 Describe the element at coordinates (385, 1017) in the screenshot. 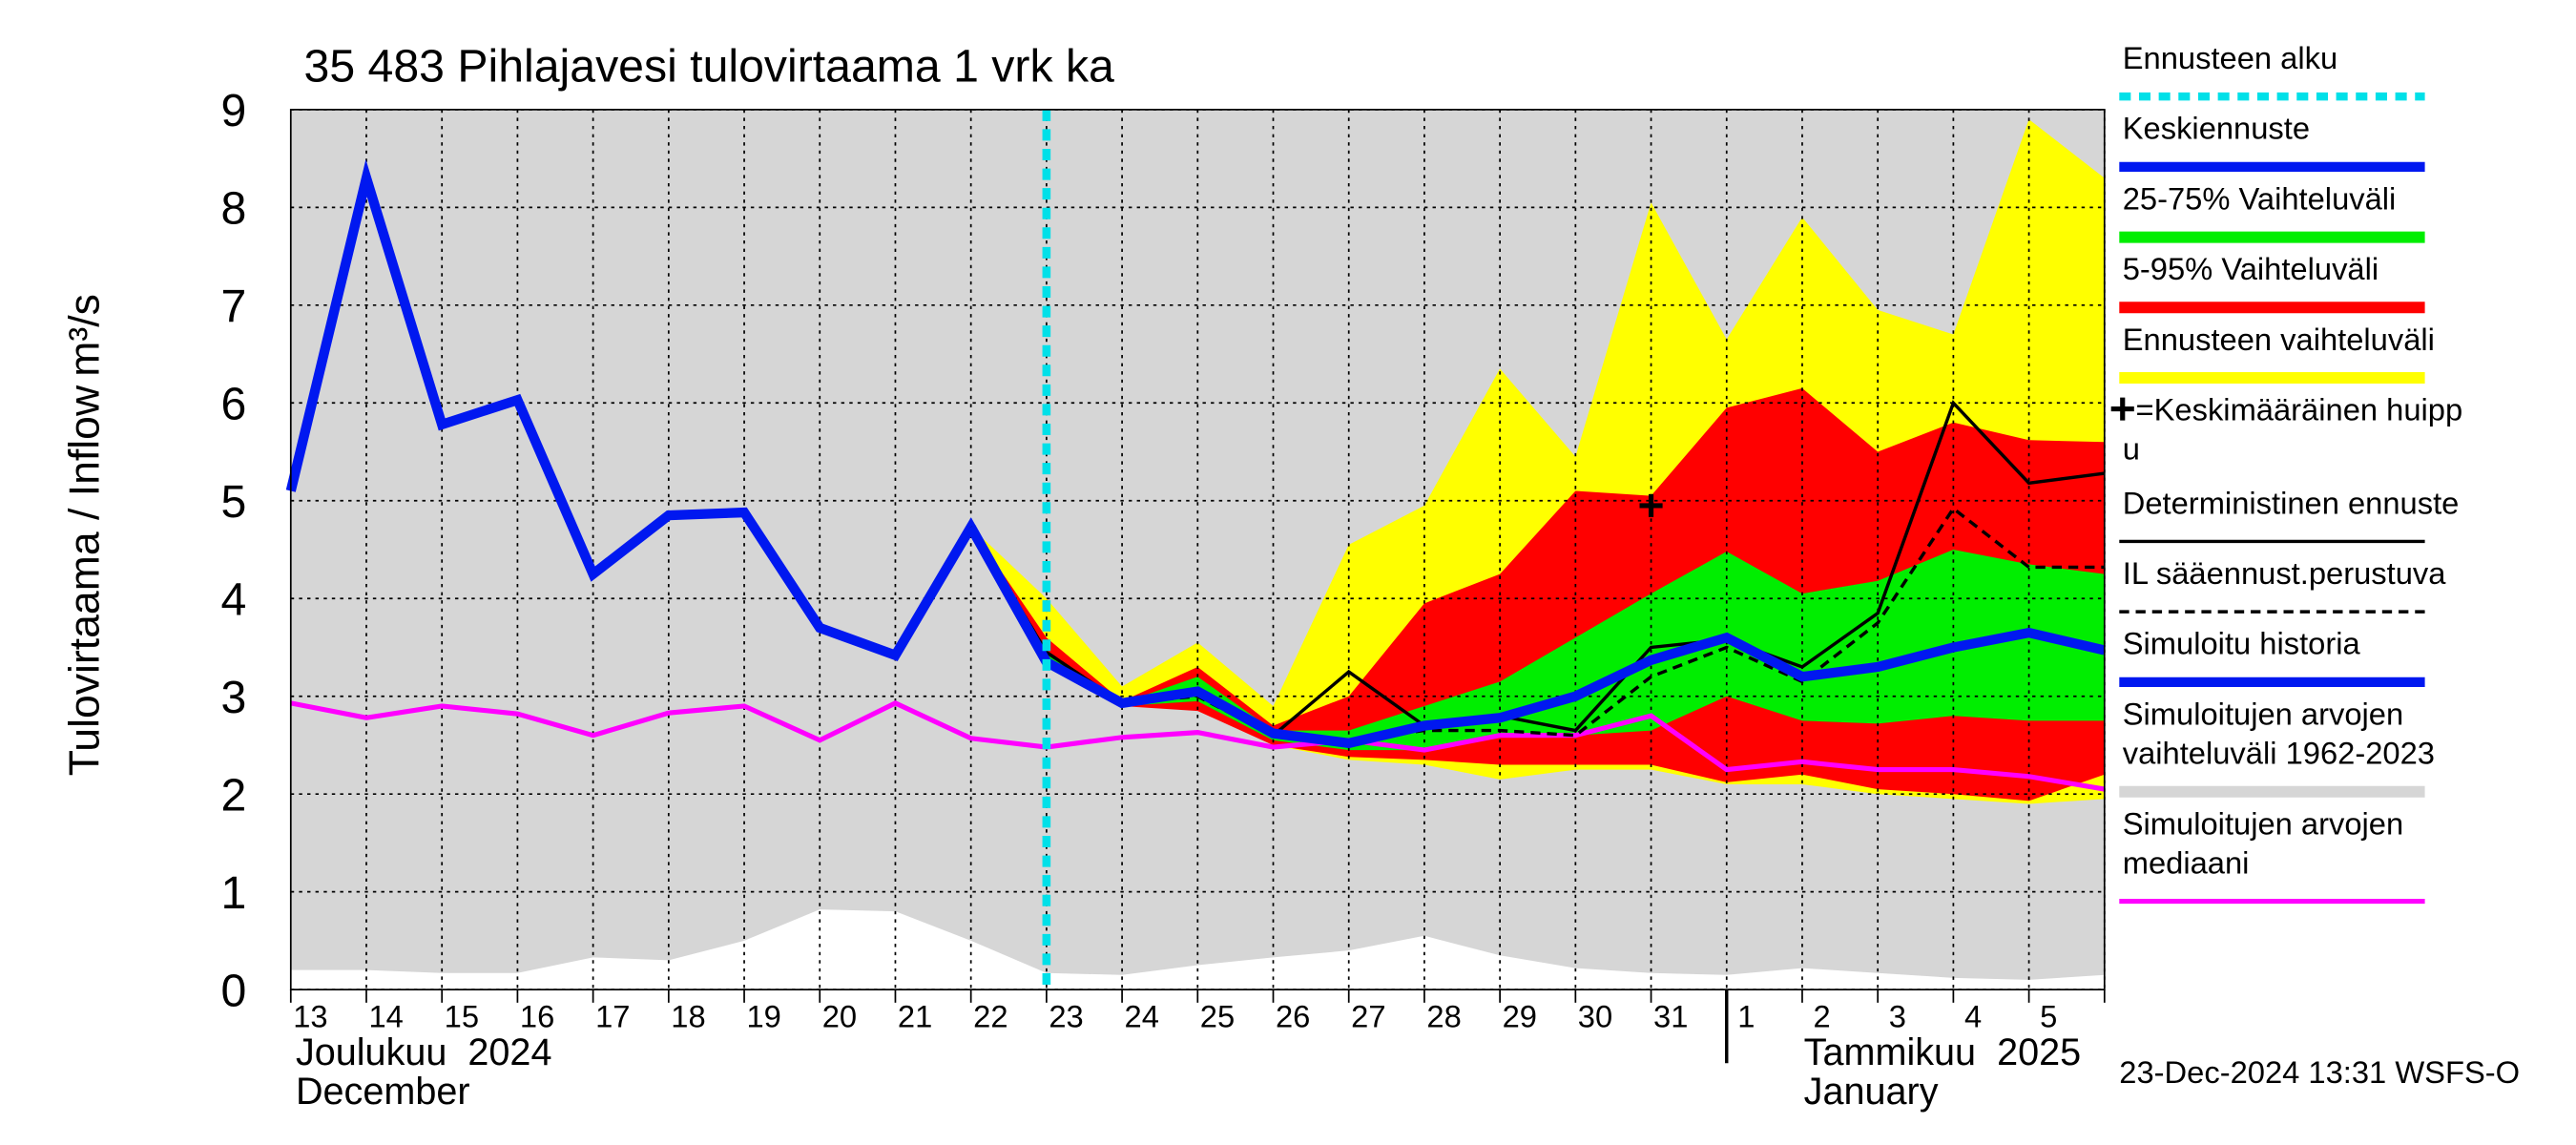

I see `x-tick-label: 14` at that location.